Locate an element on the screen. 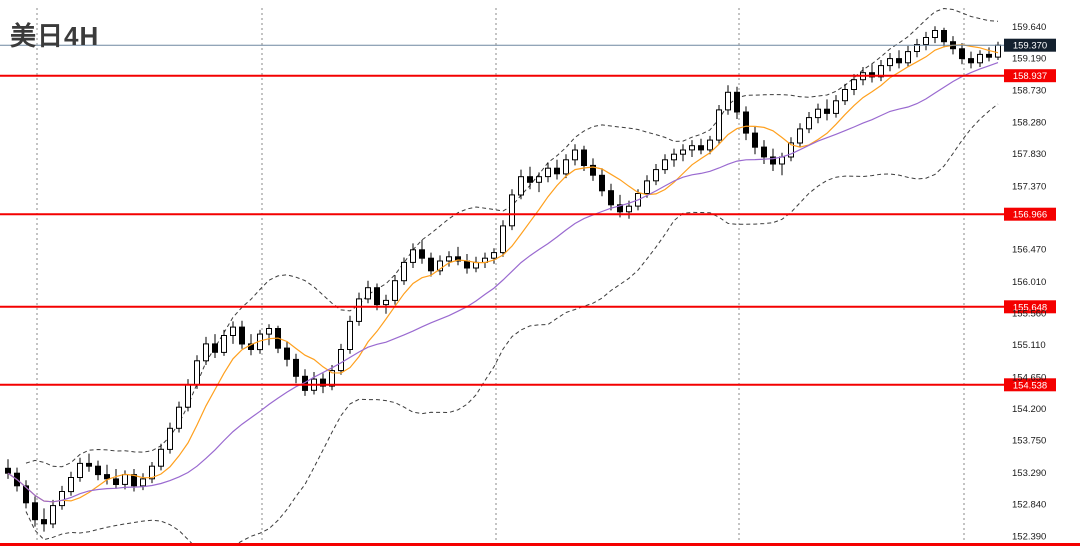 The height and width of the screenshot is (546, 1080). price-tick-label: 154.650 is located at coordinates (1029, 378).